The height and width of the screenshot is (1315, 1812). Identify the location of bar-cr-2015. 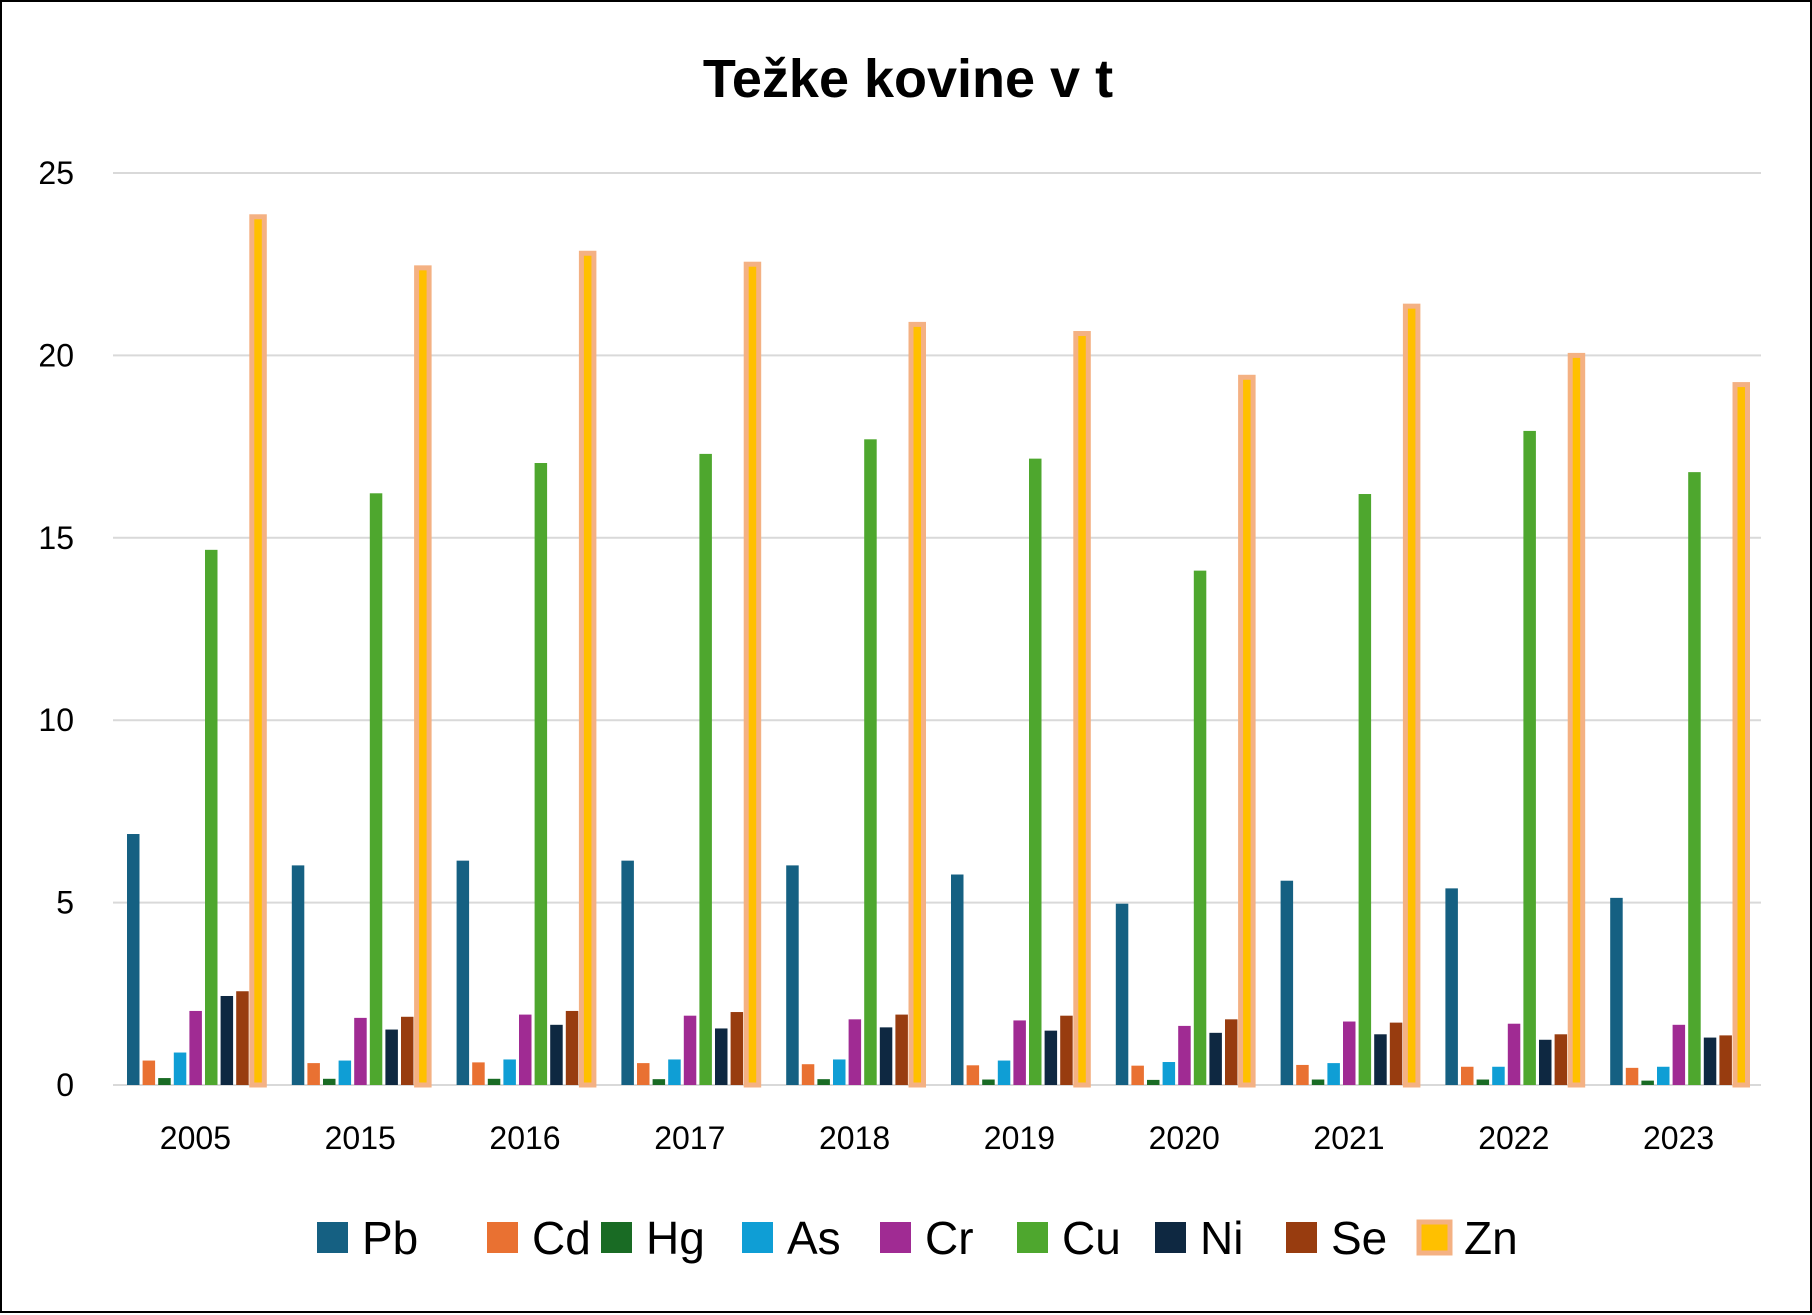
(360, 1051).